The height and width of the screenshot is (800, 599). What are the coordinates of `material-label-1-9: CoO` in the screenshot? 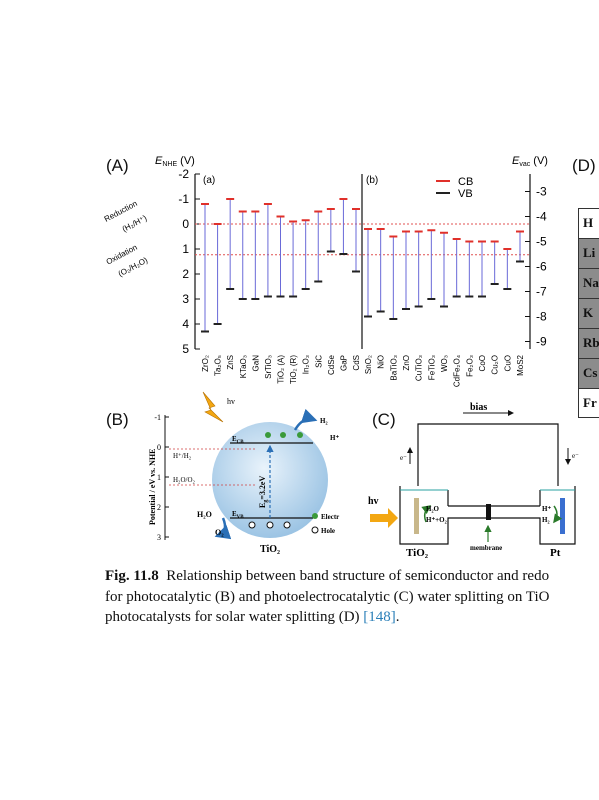 It's located at (482, 363).